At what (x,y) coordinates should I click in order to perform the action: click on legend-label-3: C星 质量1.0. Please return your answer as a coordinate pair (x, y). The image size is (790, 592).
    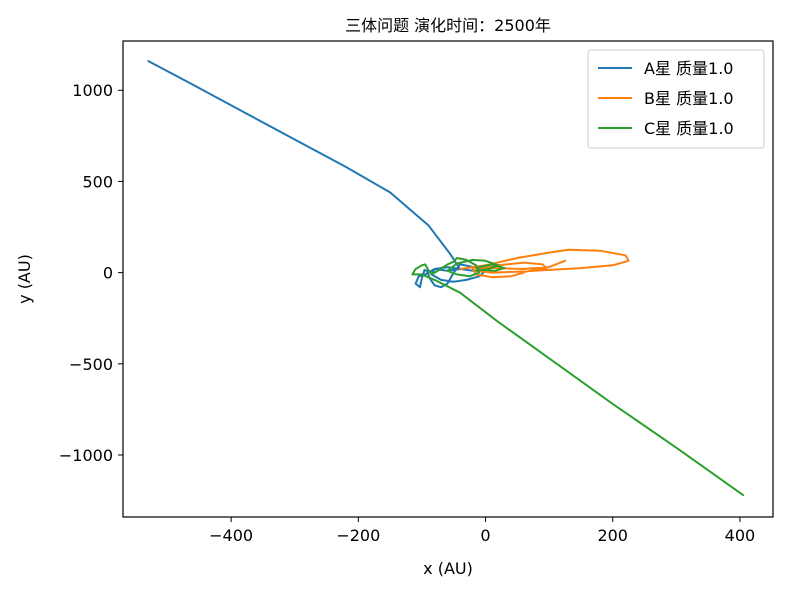
    Looking at the image, I should click on (689, 128).